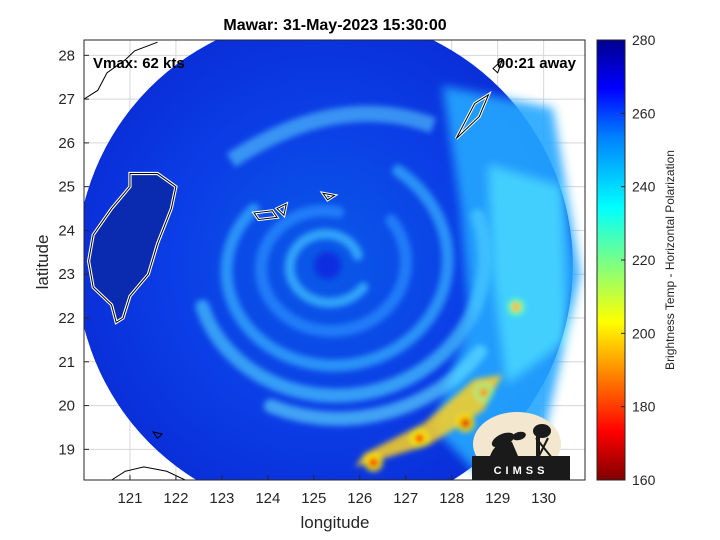 Image resolution: width=720 pixels, height=540 pixels. I want to click on x-tick-label: 130, so click(543, 498).